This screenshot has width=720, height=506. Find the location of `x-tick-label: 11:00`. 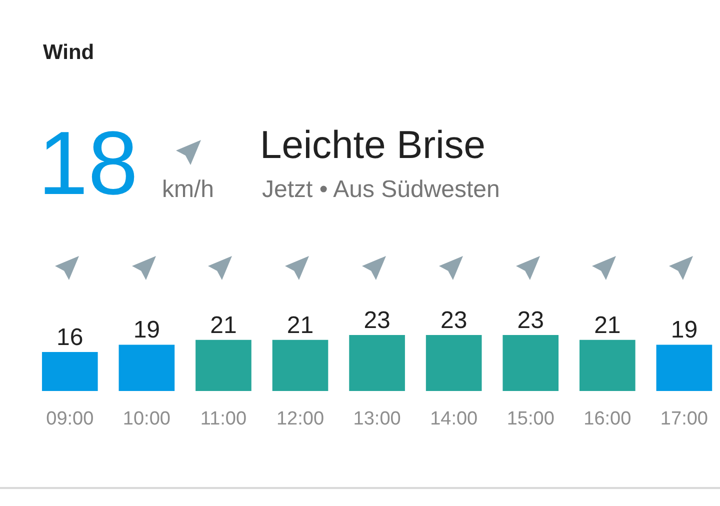

x-tick-label: 11:00 is located at coordinates (223, 419).